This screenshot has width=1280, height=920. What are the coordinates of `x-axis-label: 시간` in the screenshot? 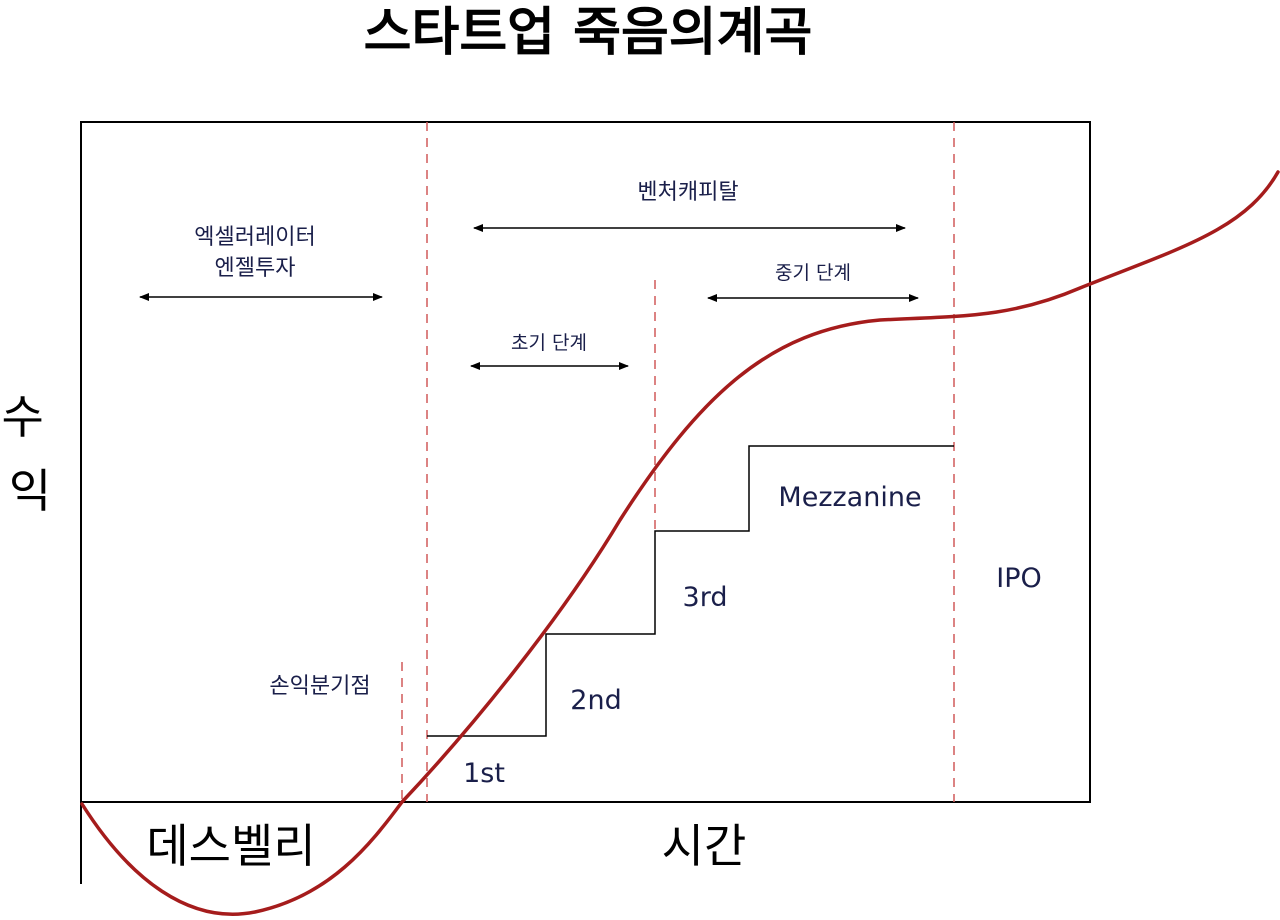 It's located at (704, 846).